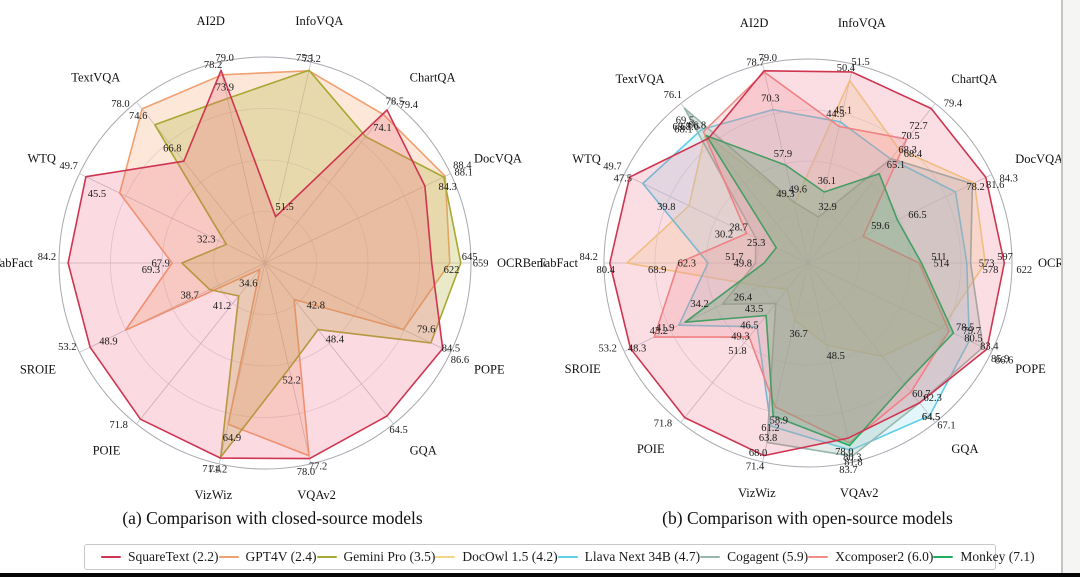 The width and height of the screenshot is (1080, 577). I want to click on value-label: 84.2, so click(47, 257).